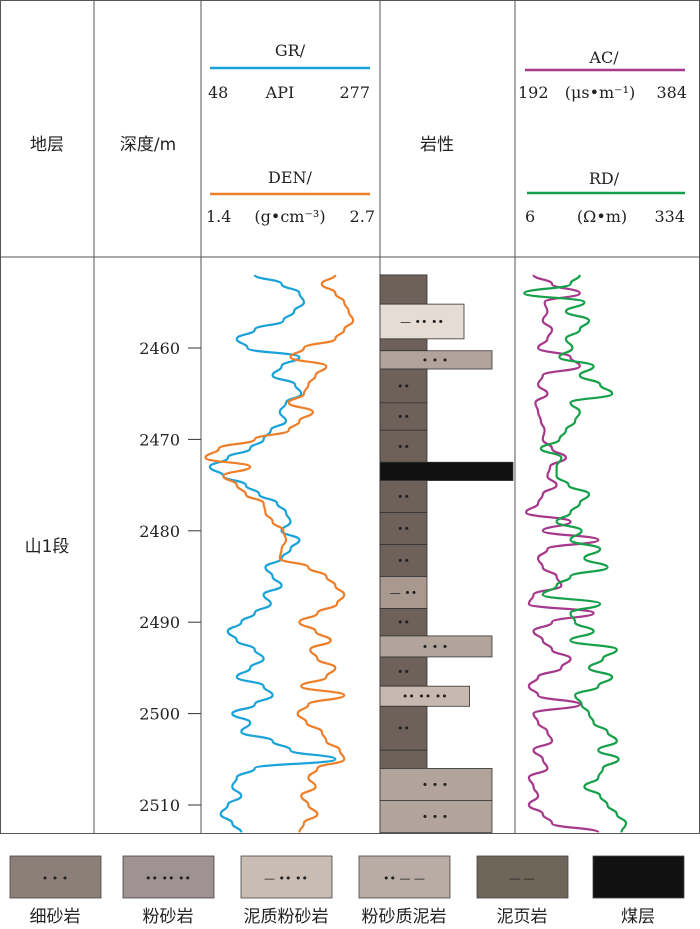 This screenshot has height=929, width=700. I want to click on depth-tick-label: 2510, so click(159, 805).